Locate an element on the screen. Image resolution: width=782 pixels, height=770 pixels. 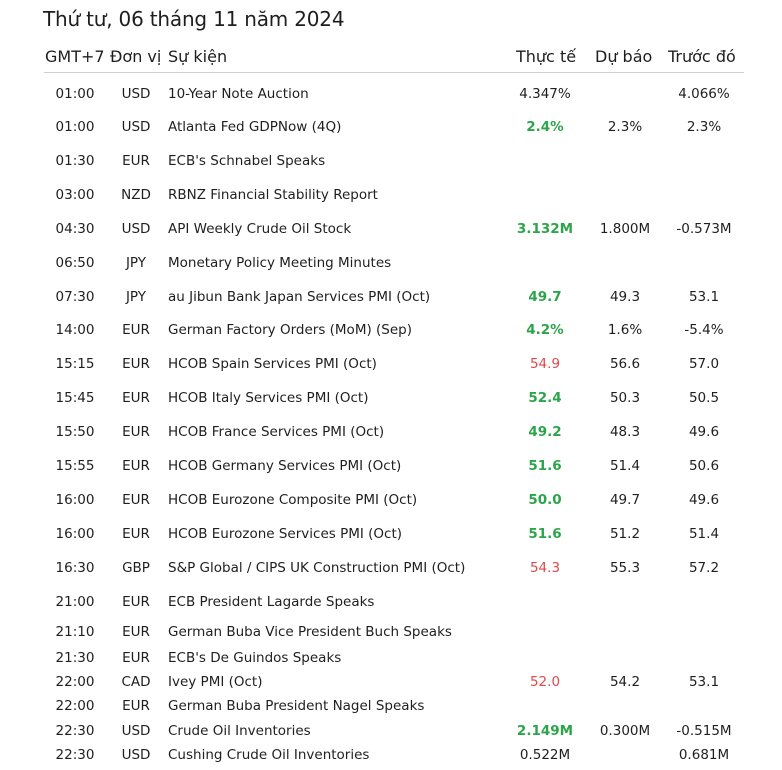
currency-cell: CAD is located at coordinates (136, 682).